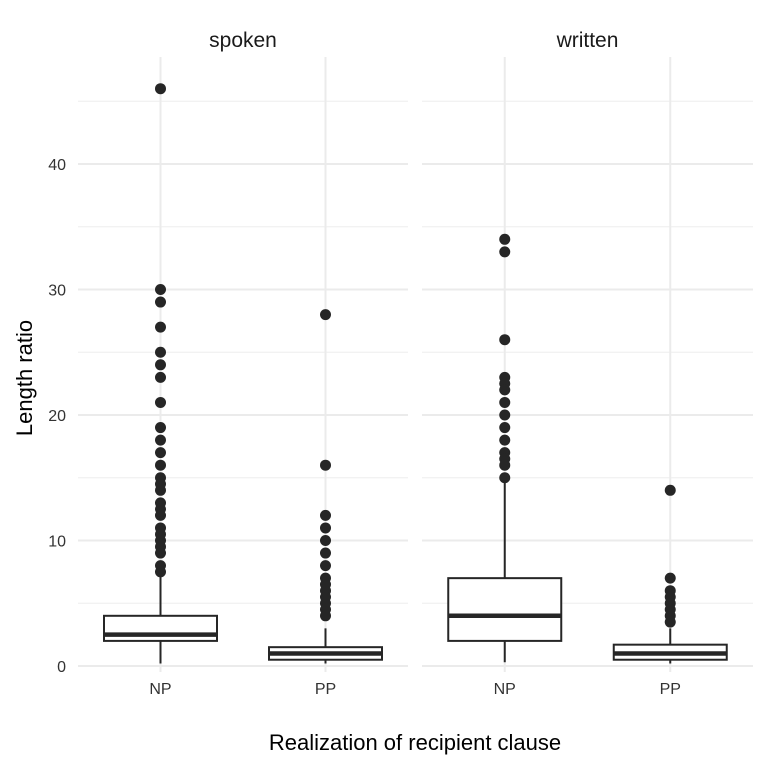 Image resolution: width=768 pixels, height=768 pixels. I want to click on y-tick-label: 10, so click(57, 542).